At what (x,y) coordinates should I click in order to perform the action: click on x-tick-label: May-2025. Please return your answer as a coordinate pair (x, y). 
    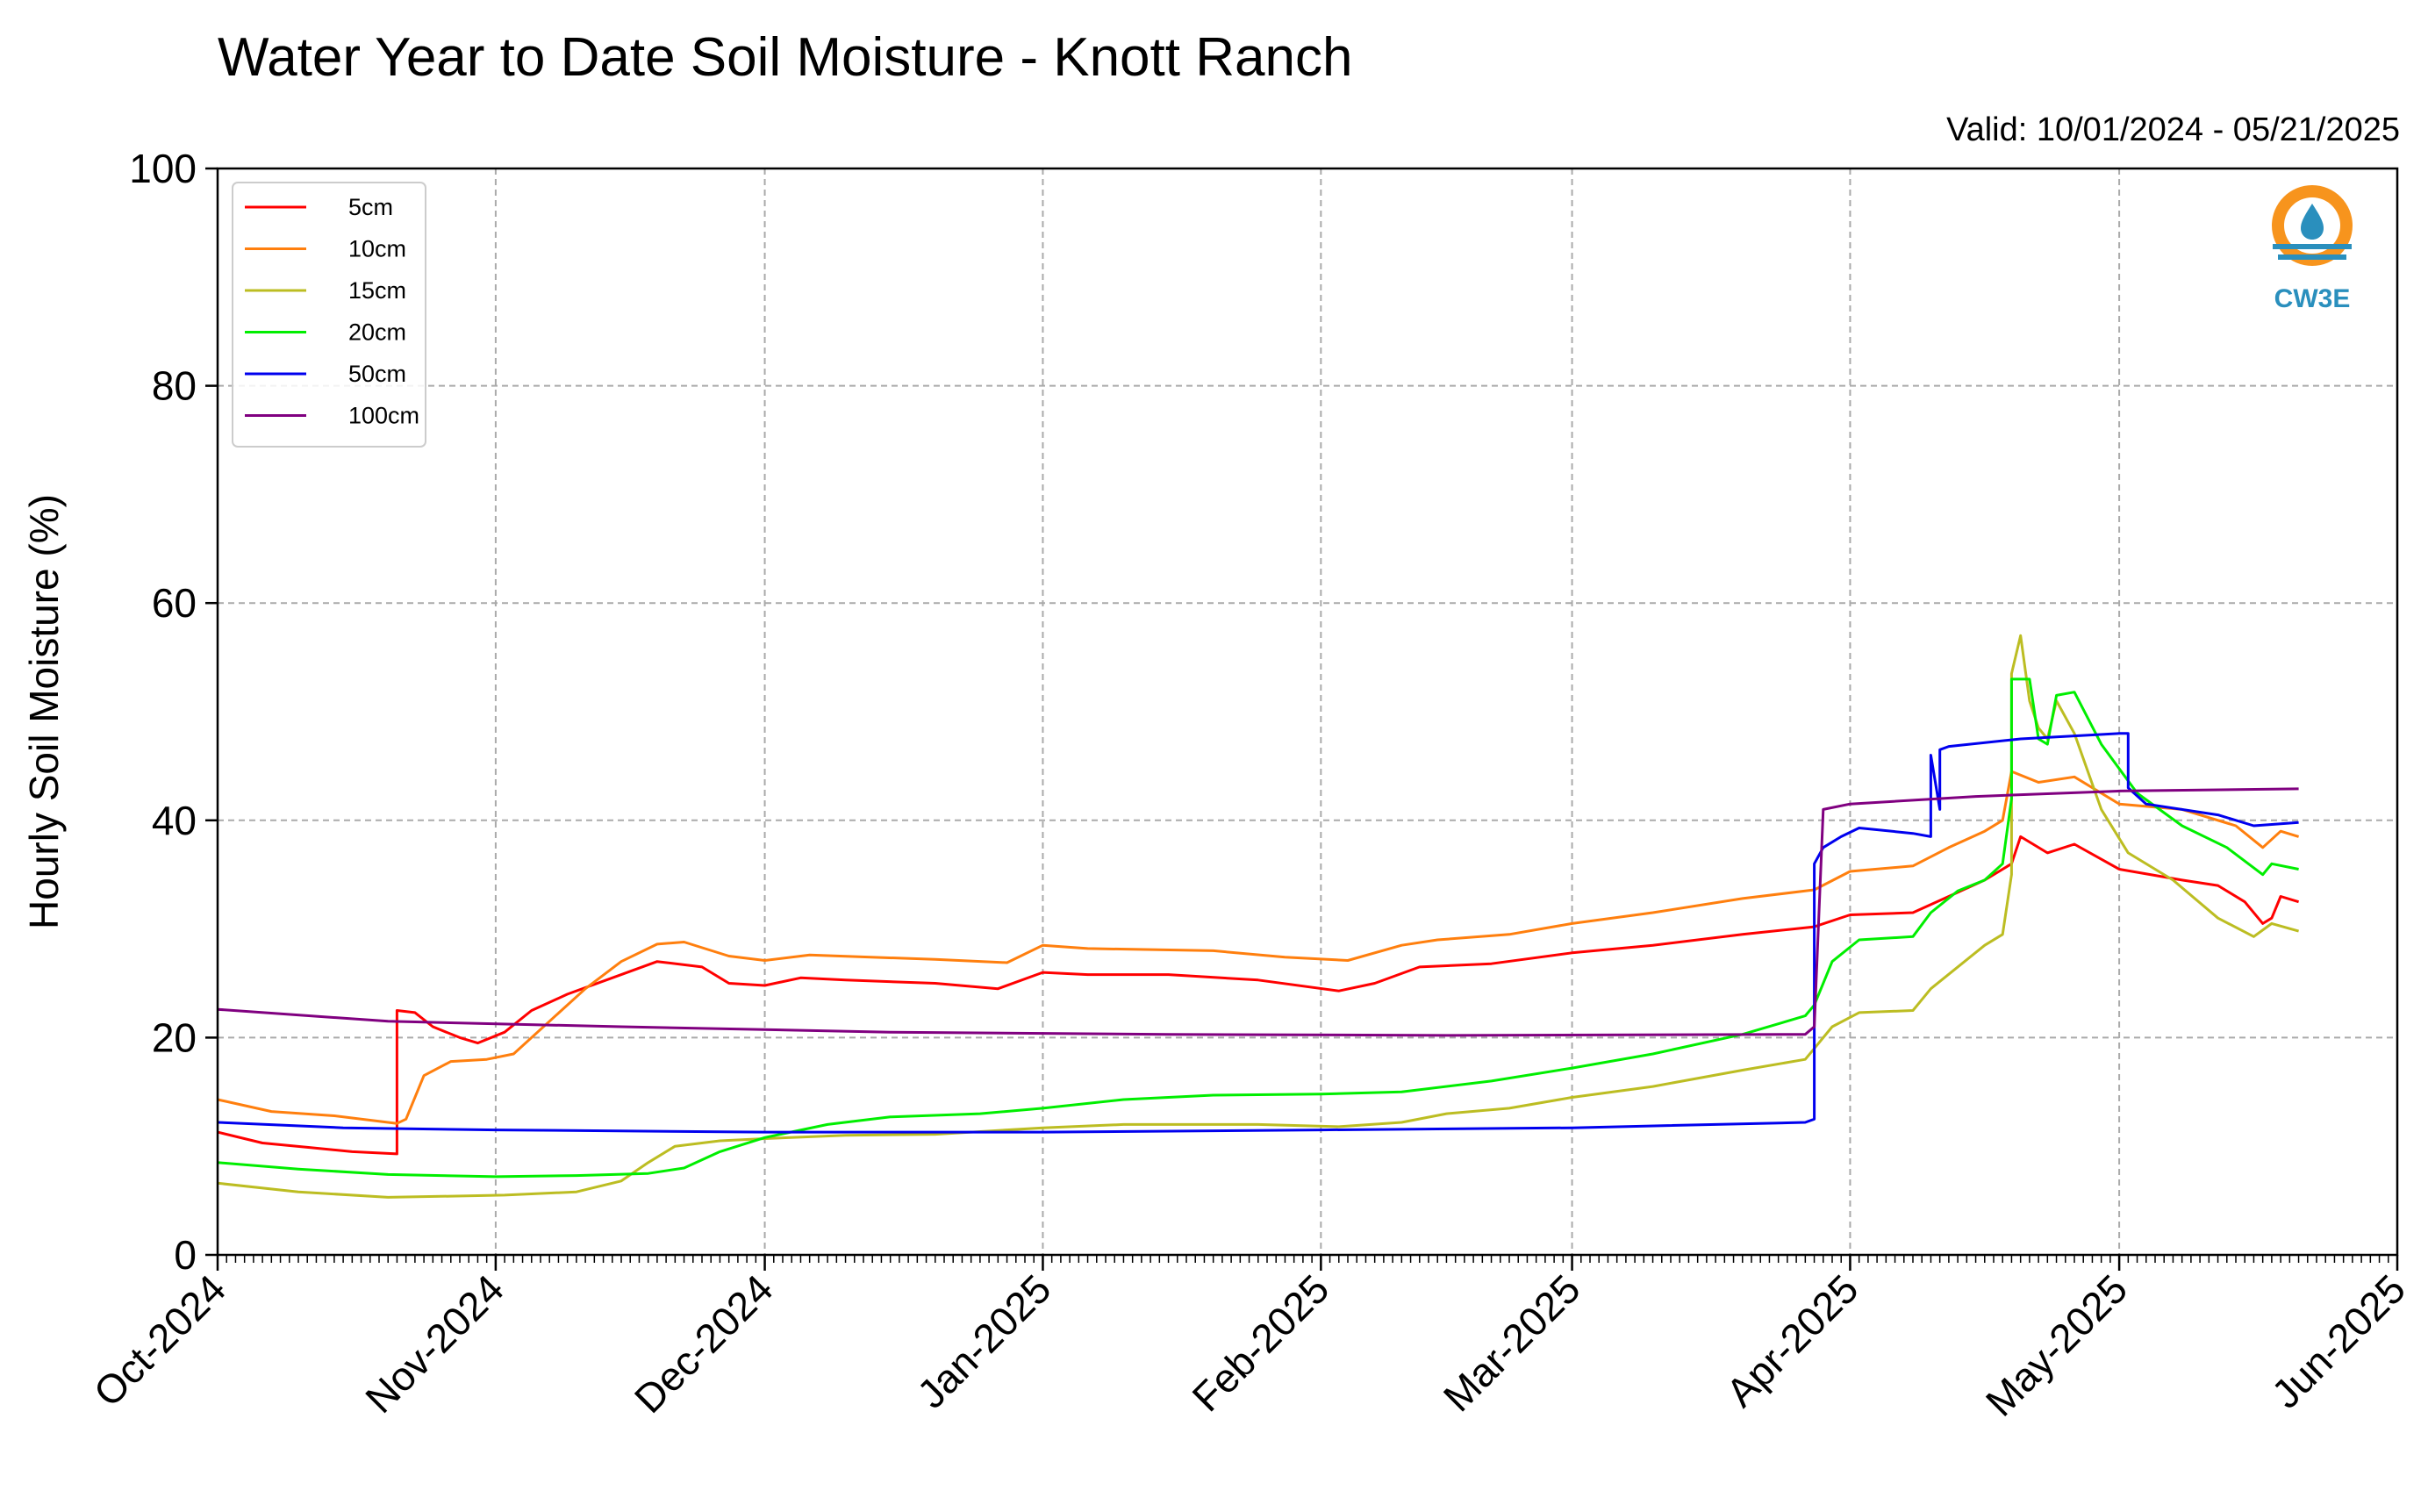
    Looking at the image, I should click on (2056, 1345).